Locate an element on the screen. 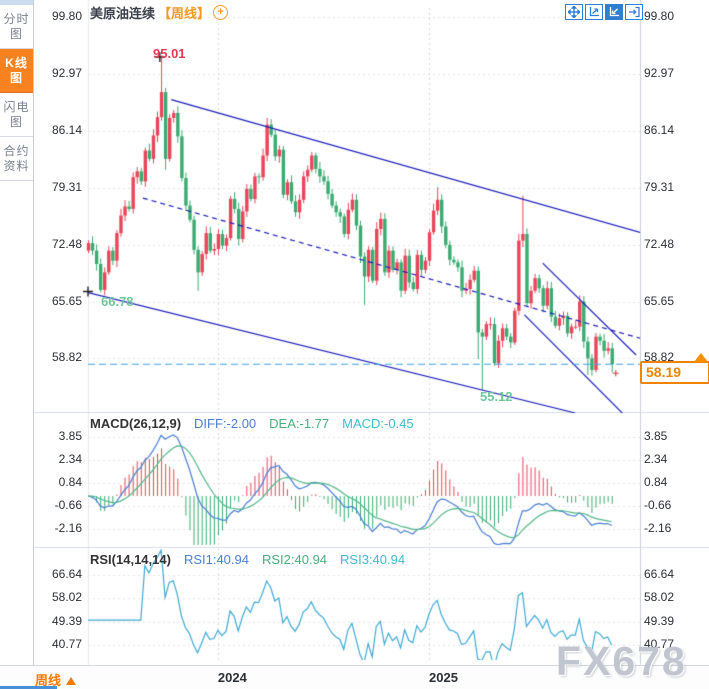 This screenshot has height=689, width=709. timeframe-label: 【周线】 is located at coordinates (184, 13).